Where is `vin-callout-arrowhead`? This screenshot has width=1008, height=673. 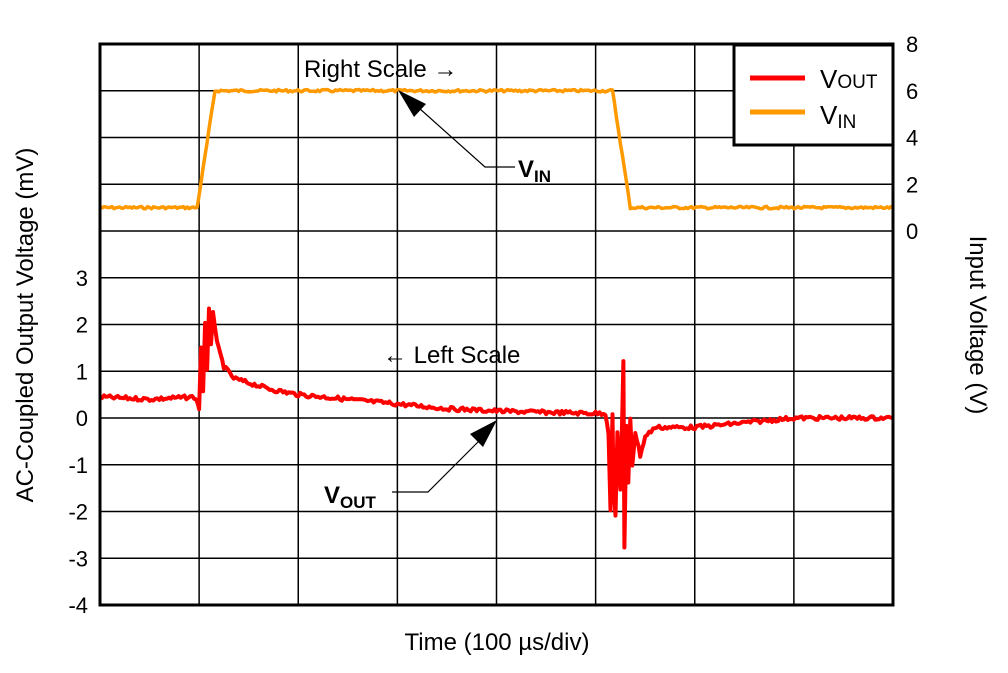
vin-callout-arrowhead is located at coordinates (412, 103).